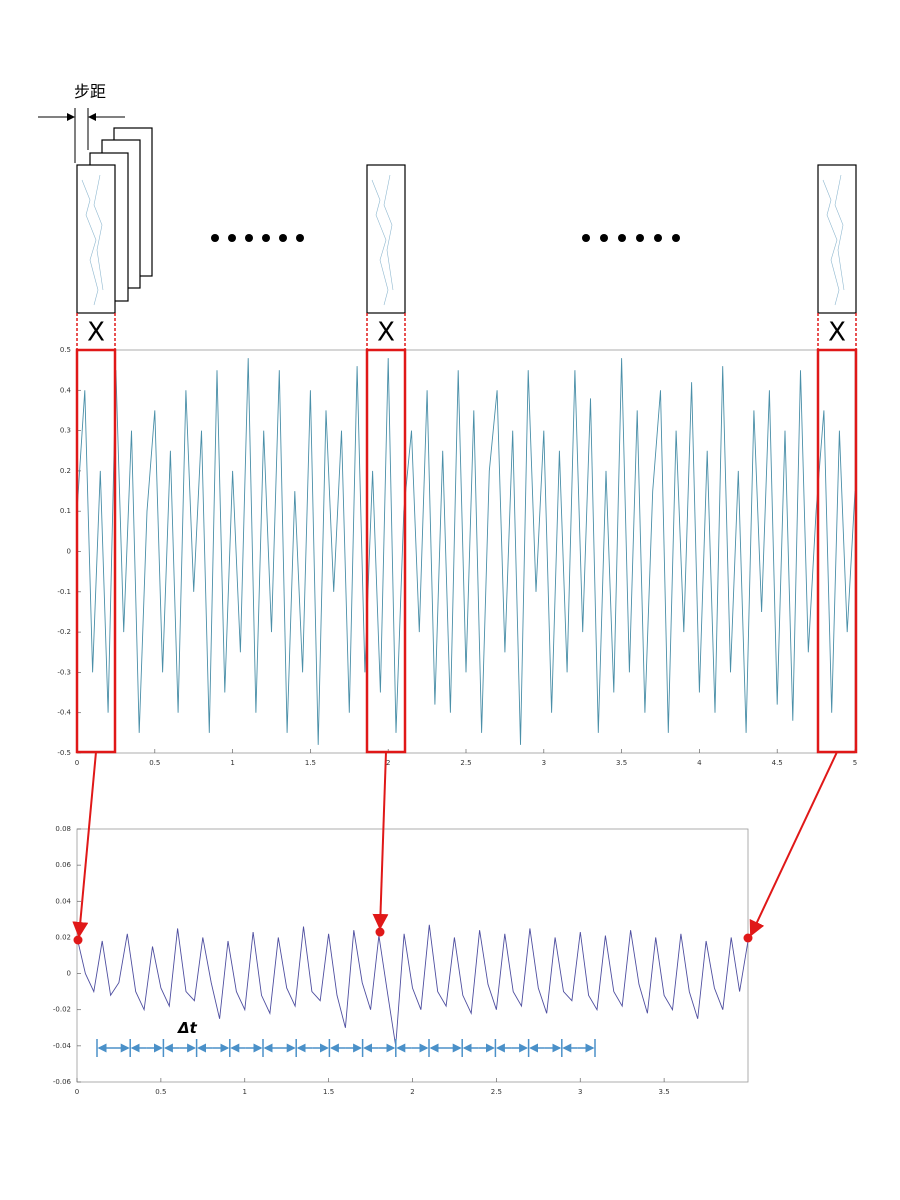 The height and width of the screenshot is (1200, 900). What do you see at coordinates (65, 431) in the screenshot?
I see `y-tick-label: 0.3` at bounding box center [65, 431].